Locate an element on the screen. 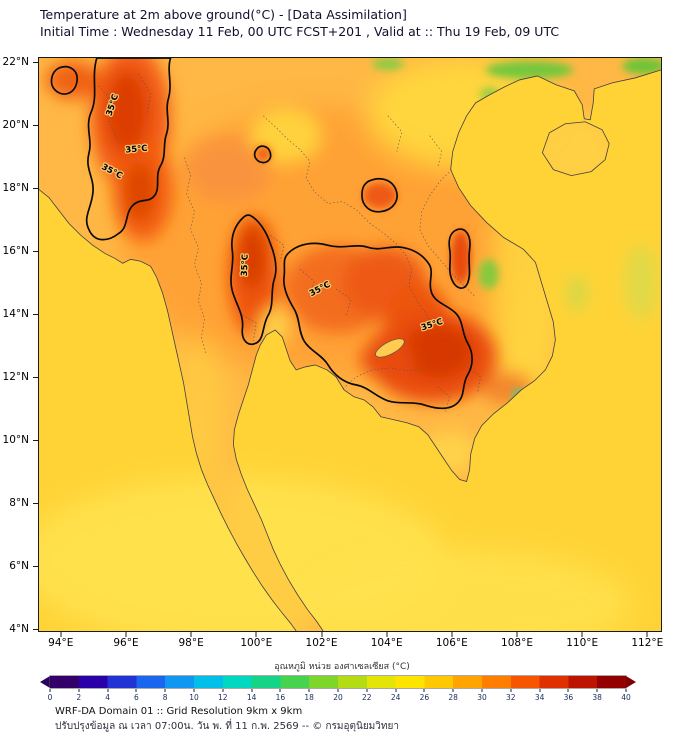 Image resolution: width=676 pixels, height=756 pixels. colorbar-tick-label: 28 is located at coordinates (453, 697).